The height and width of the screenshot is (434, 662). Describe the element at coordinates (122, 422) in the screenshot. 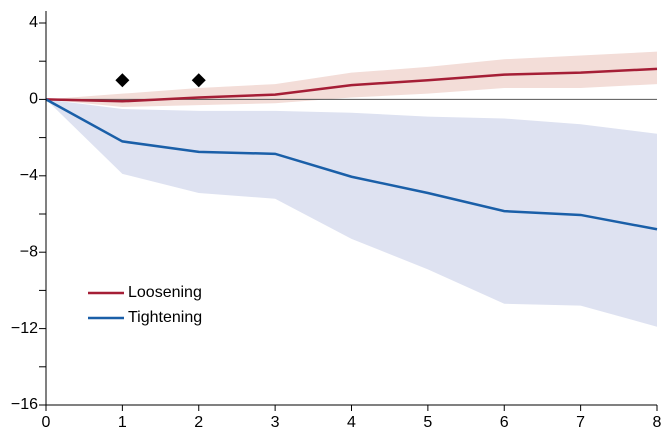

I see `x-tick-label: 1` at that location.